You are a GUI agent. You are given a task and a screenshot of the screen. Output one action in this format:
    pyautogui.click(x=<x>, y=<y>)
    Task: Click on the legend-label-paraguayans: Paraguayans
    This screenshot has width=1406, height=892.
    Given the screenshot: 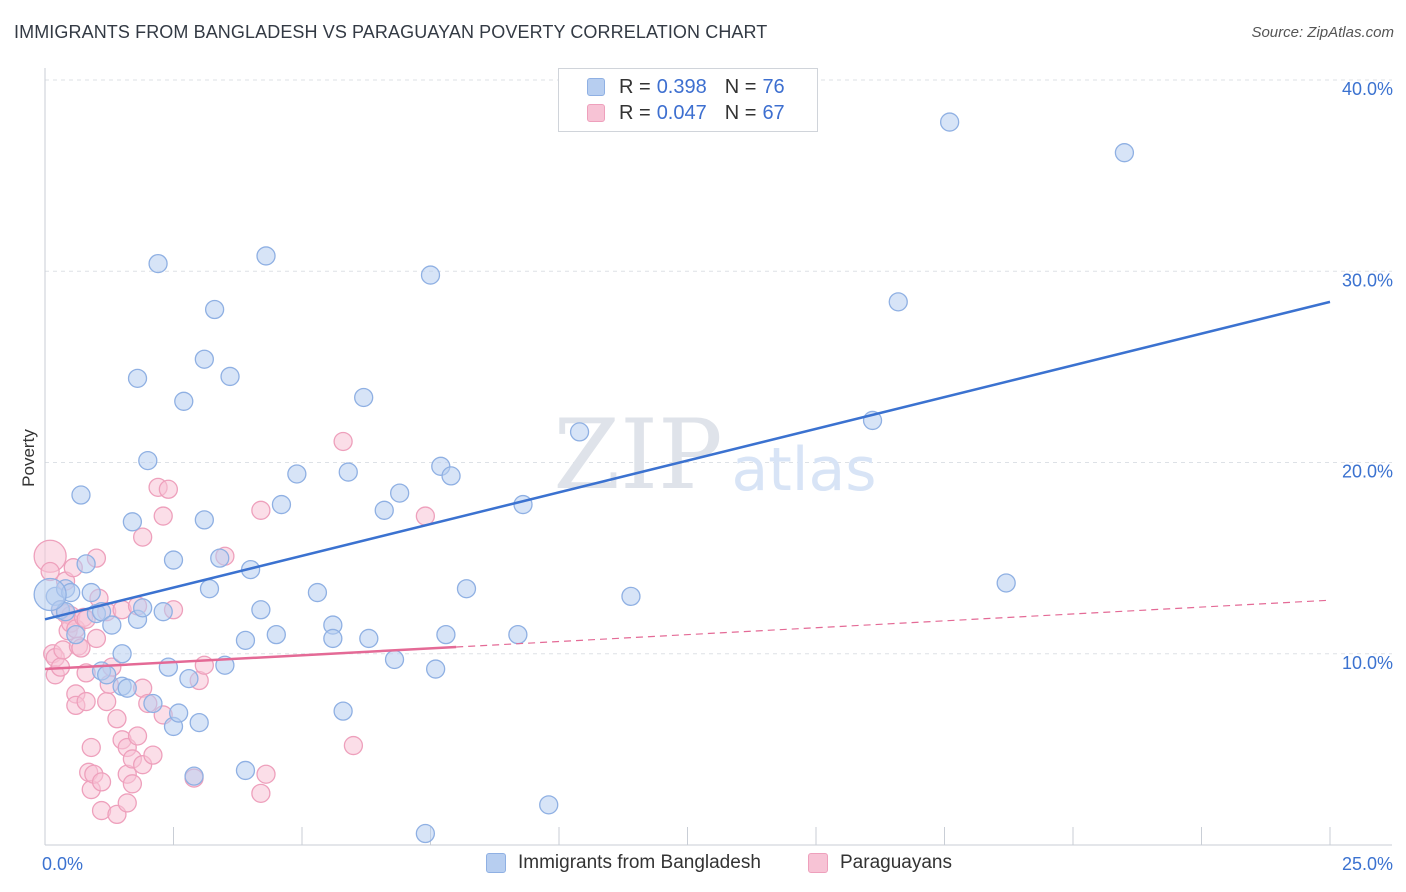 What is the action you would take?
    pyautogui.click(x=896, y=862)
    